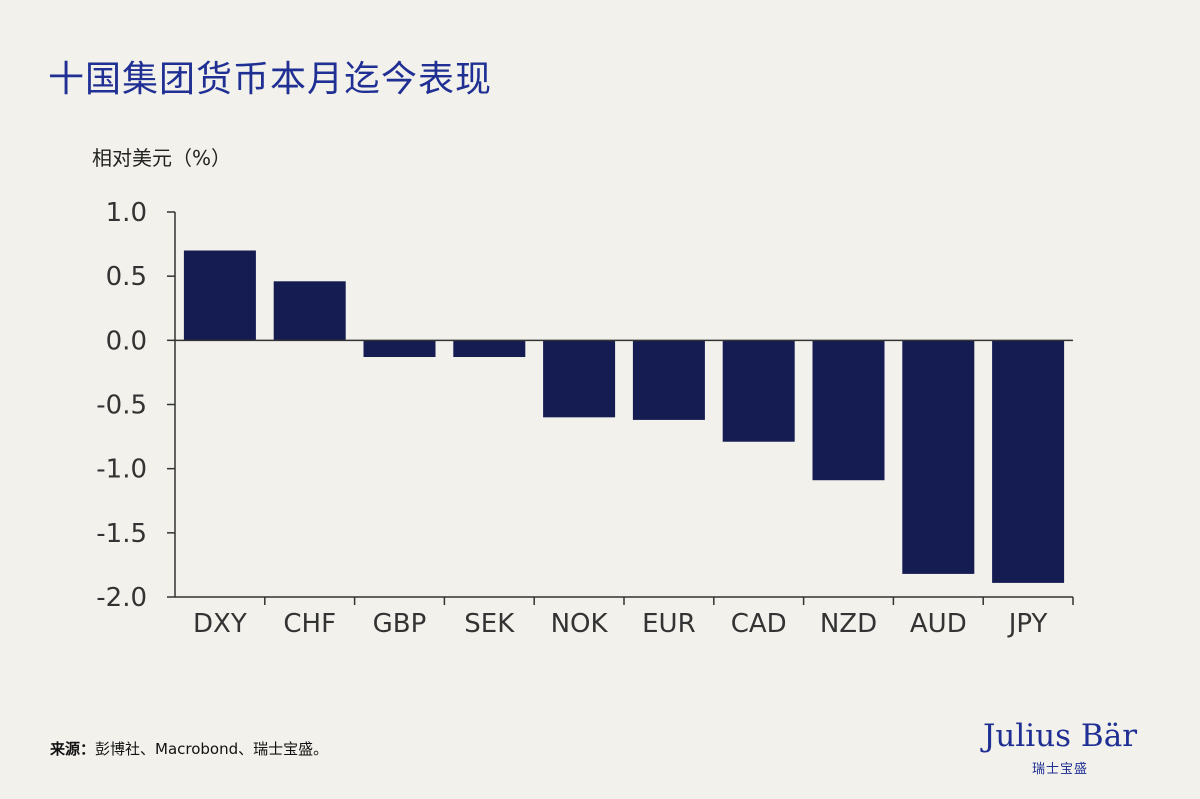 Image resolution: width=1200 pixels, height=799 pixels. Describe the element at coordinates (73, 749) in the screenshot. I see `source-label: 来源：` at that location.